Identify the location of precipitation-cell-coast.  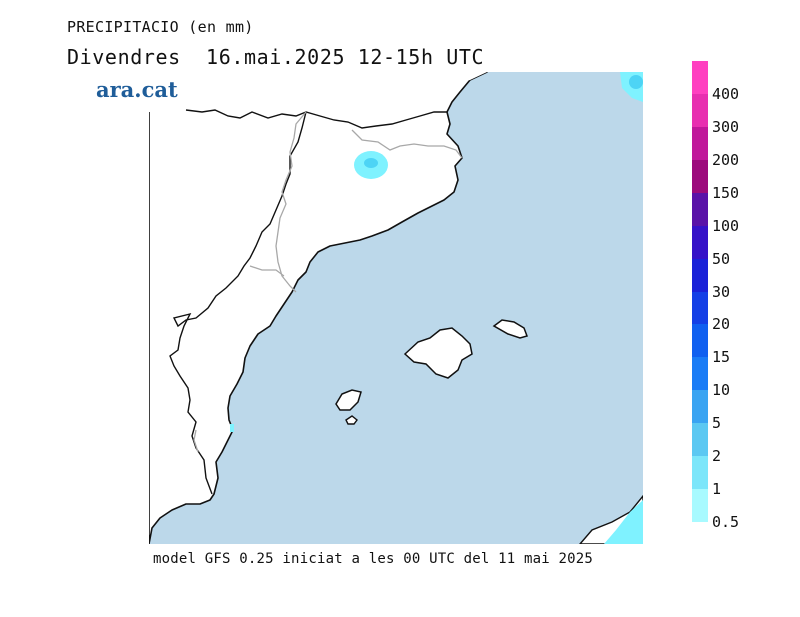
(232, 428).